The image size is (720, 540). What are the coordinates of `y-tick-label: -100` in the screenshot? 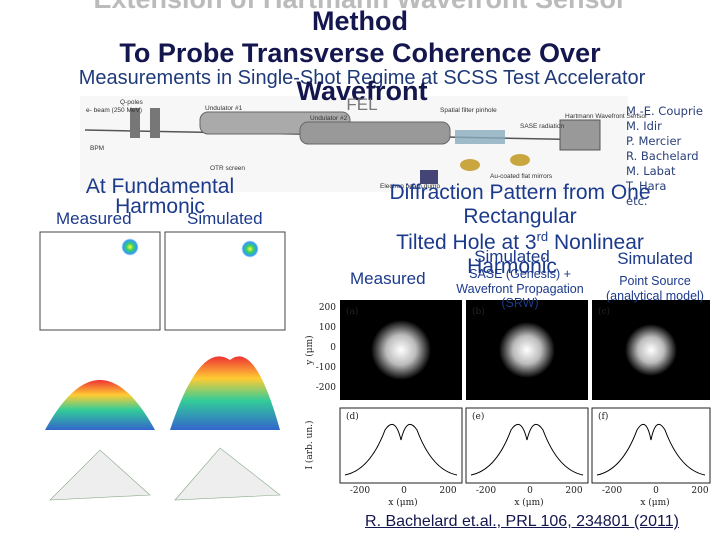 It's located at (326, 368).